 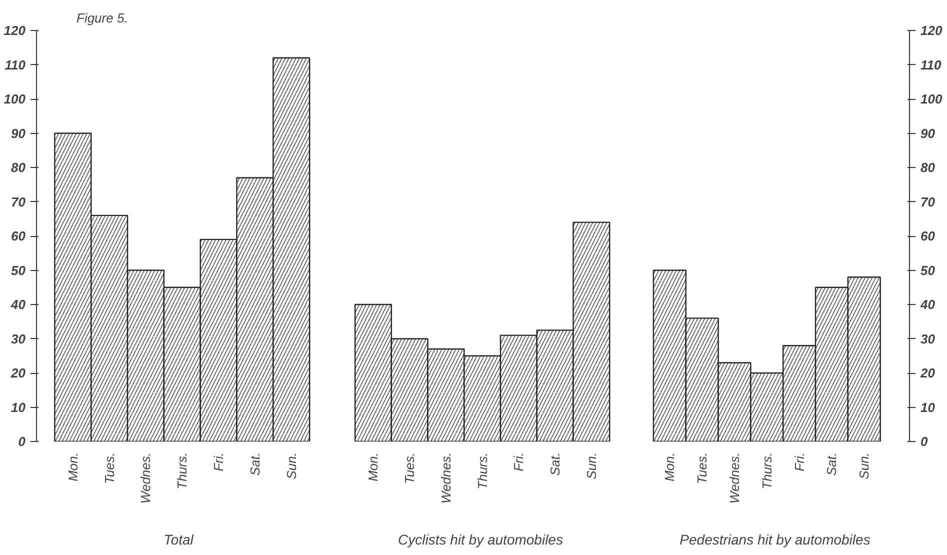 What do you see at coordinates (931, 64) in the screenshot?
I see `y2-tick-label: 110` at bounding box center [931, 64].